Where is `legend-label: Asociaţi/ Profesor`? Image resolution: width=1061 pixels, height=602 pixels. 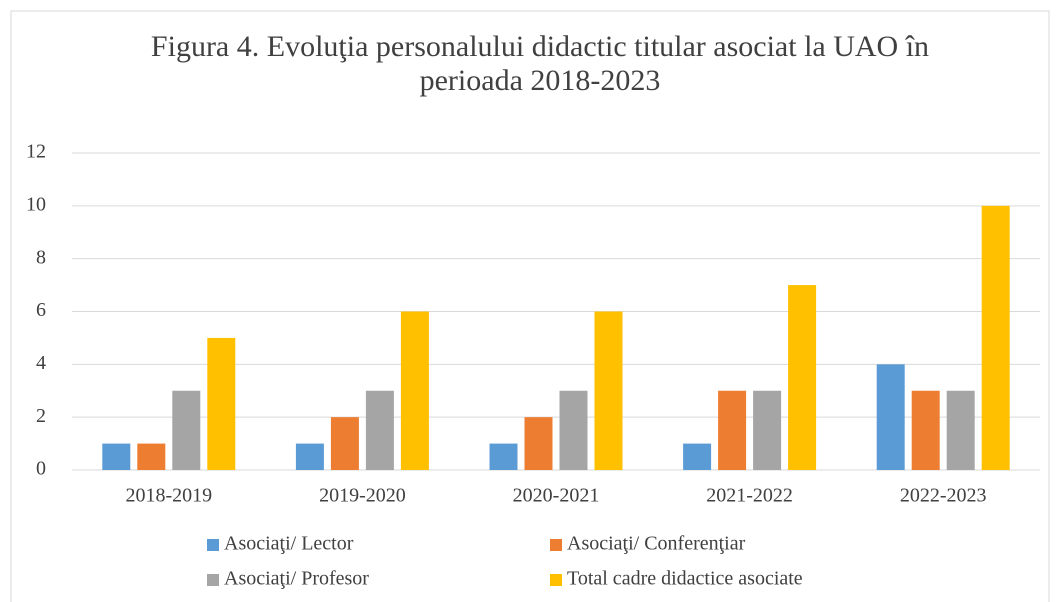 legend-label: Asociaţi/ Profesor is located at coordinates (296, 579).